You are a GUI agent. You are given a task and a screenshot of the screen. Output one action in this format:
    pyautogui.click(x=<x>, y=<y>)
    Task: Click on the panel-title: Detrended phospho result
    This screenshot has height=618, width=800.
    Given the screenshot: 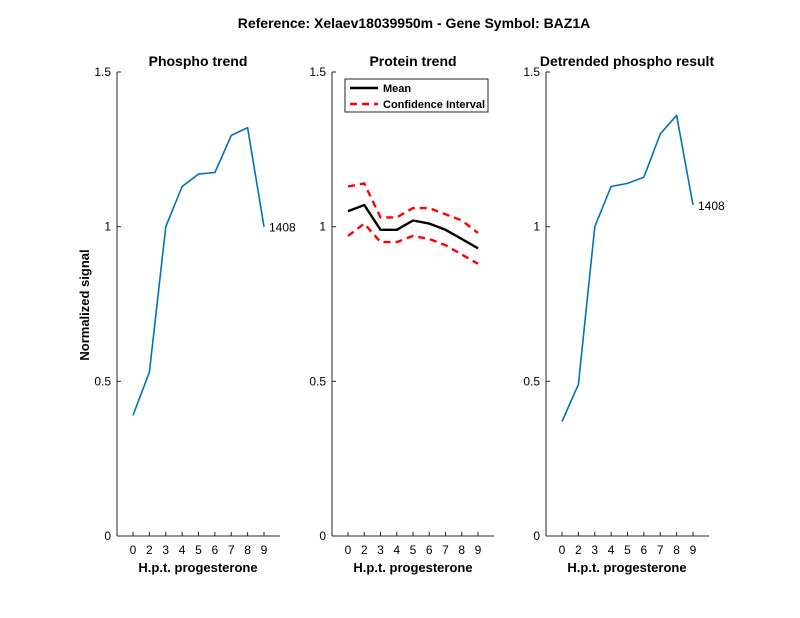 What is the action you would take?
    pyautogui.click(x=627, y=61)
    